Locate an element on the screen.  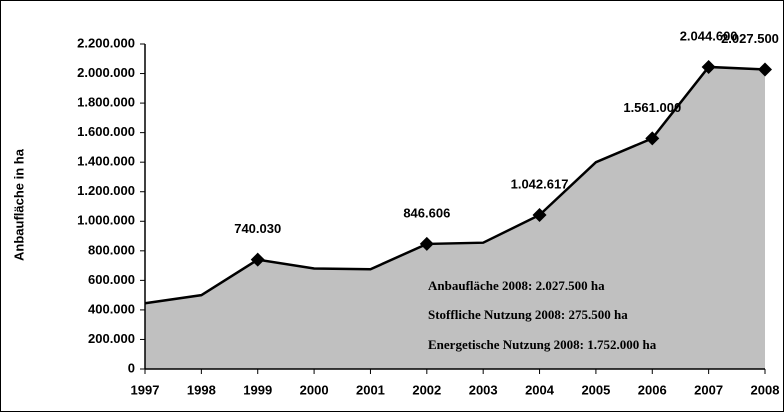
x-tick-label: 1999 is located at coordinates (257, 389).